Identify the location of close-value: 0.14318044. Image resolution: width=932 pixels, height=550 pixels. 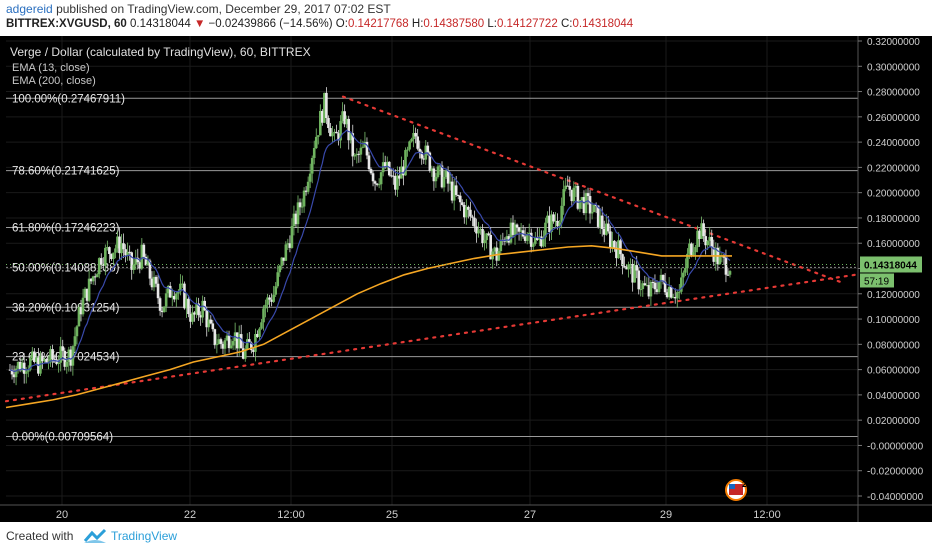
(603, 24).